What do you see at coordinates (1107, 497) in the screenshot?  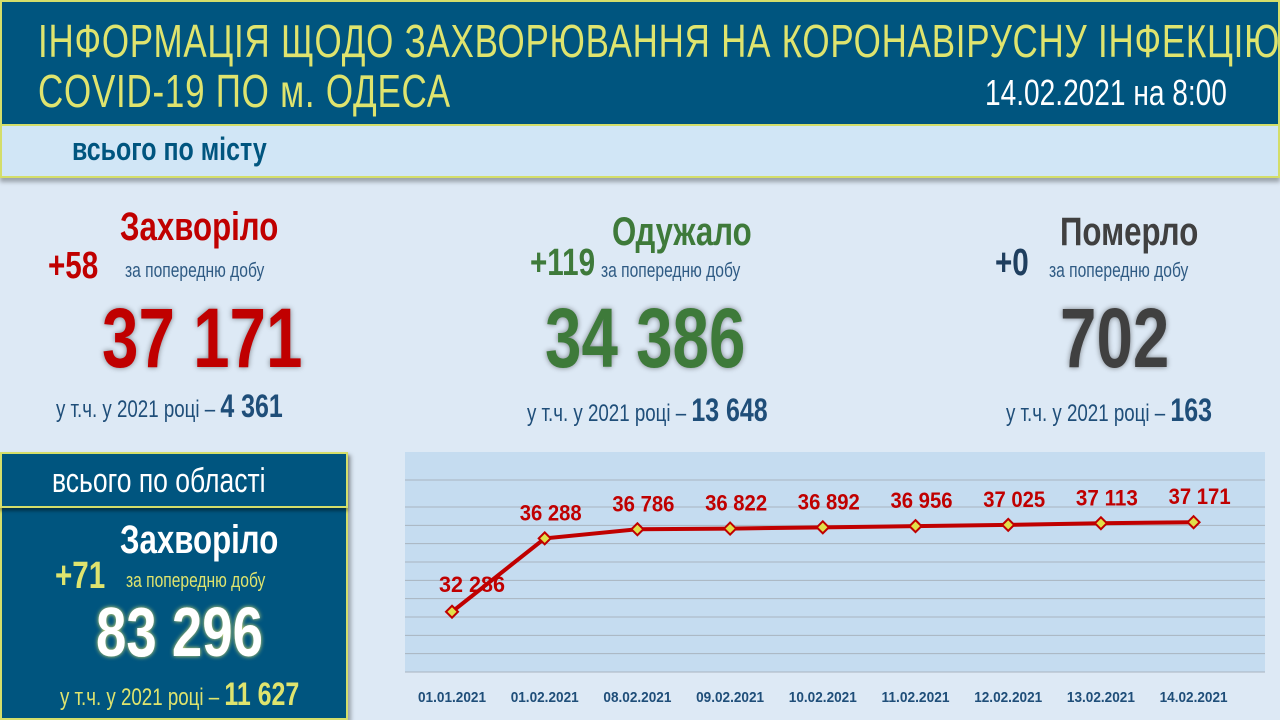 I see `data-label: 37 113` at bounding box center [1107, 497].